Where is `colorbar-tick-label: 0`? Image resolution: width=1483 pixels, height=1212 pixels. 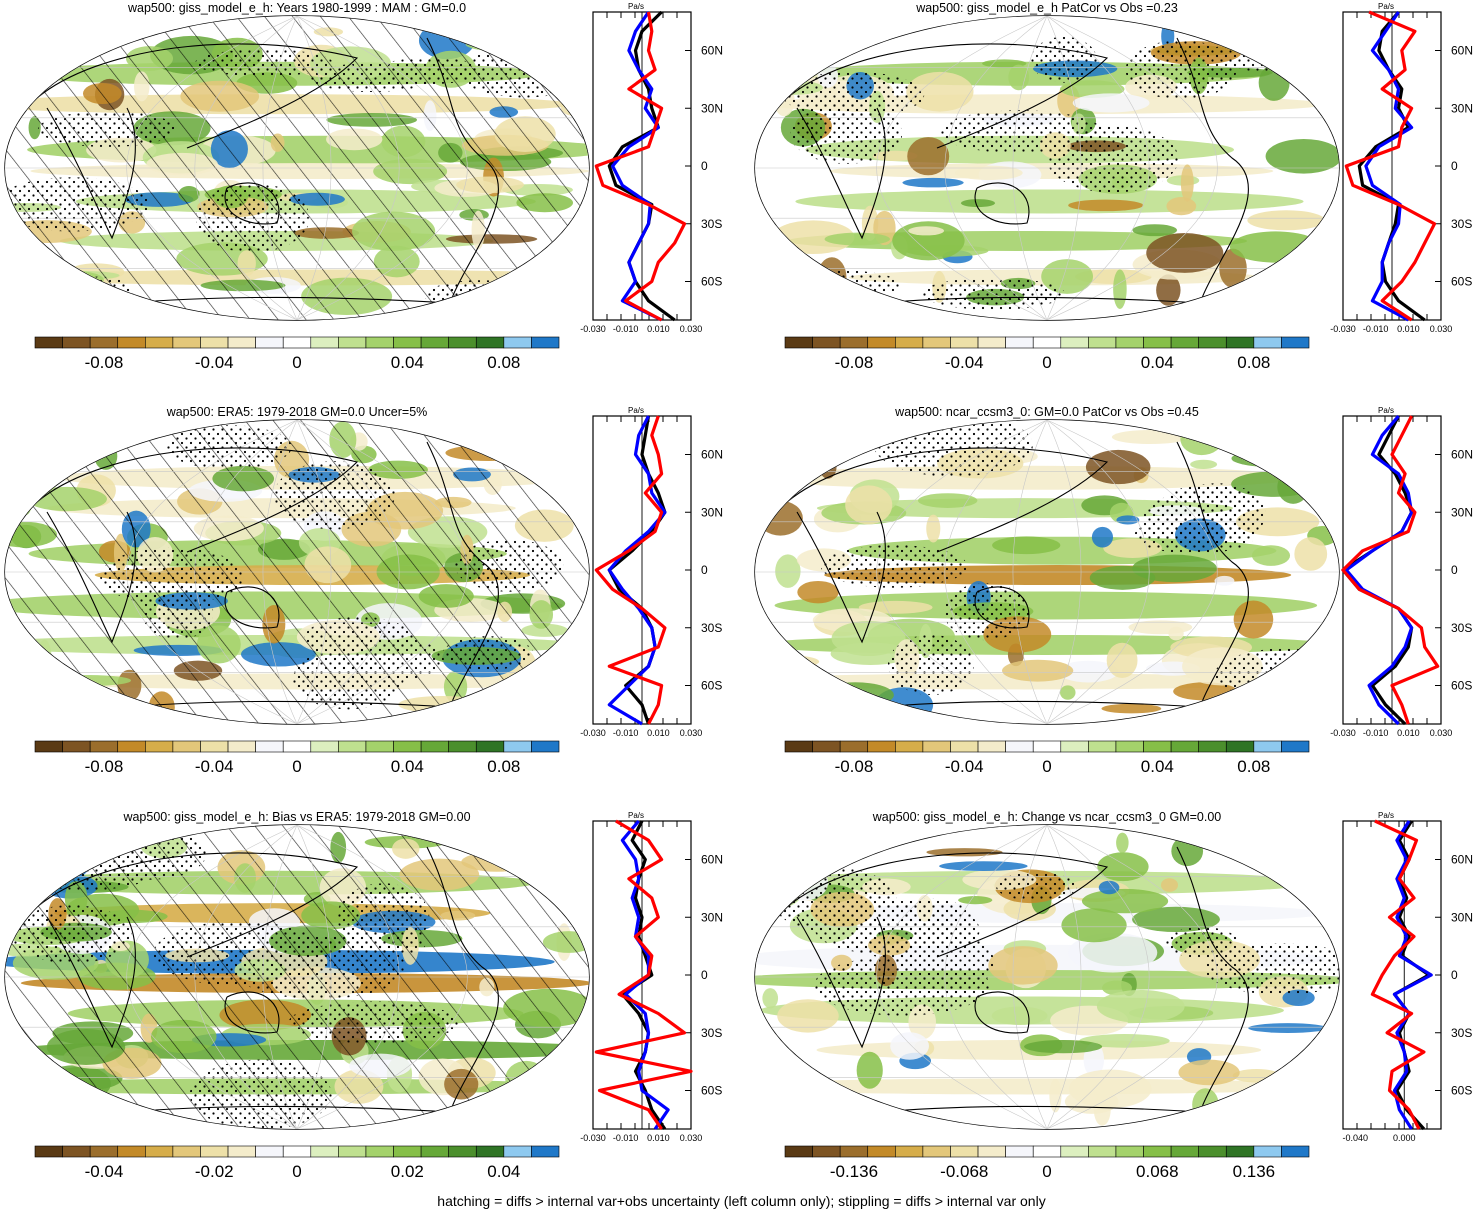
colorbar-tick-label: 0 is located at coordinates (1046, 1171).